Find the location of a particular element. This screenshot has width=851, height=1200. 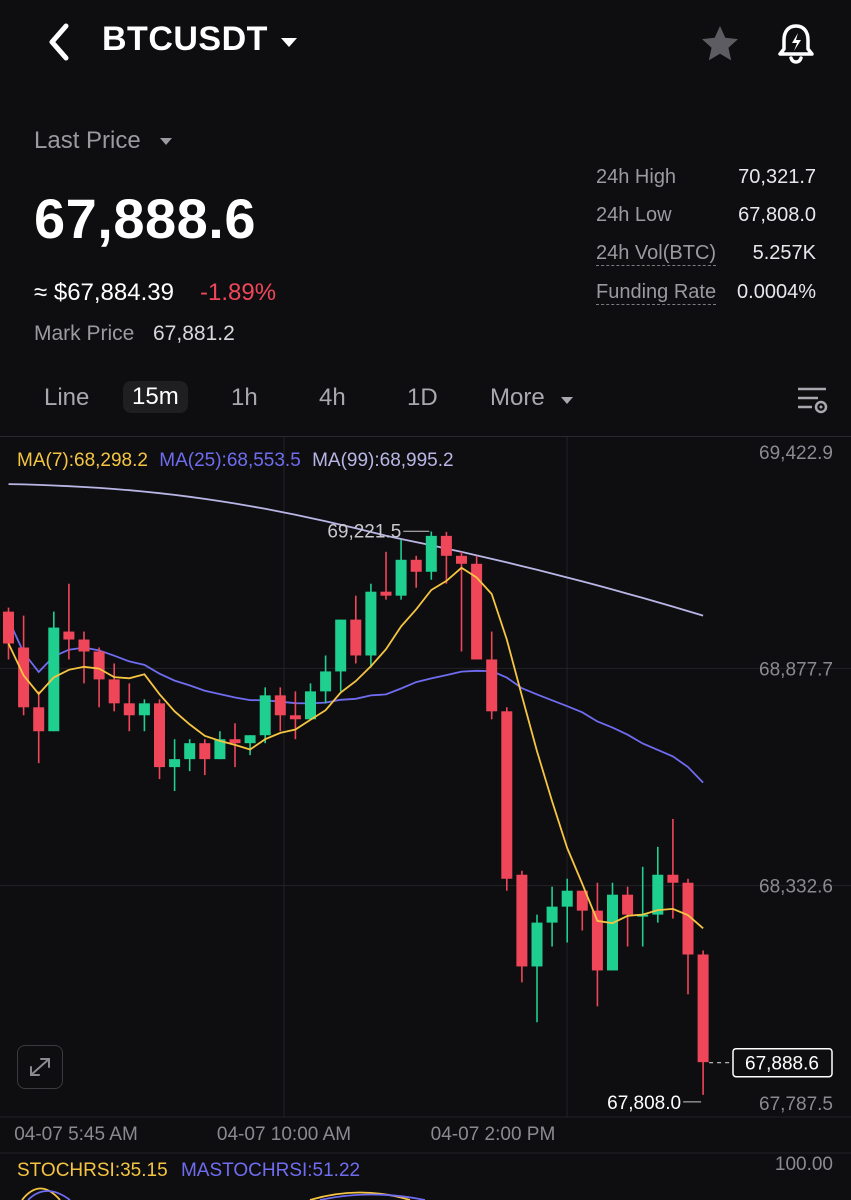

ma7-label: MA(7):68,298.2 is located at coordinates (82, 460).